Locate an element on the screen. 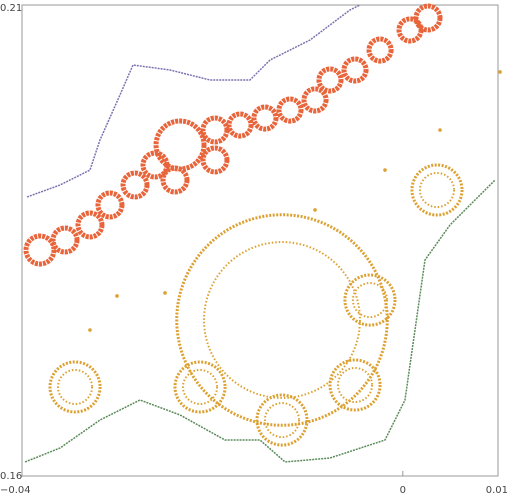 This screenshot has width=510, height=498. y-tick-label: 0.16 is located at coordinates (11, 476).